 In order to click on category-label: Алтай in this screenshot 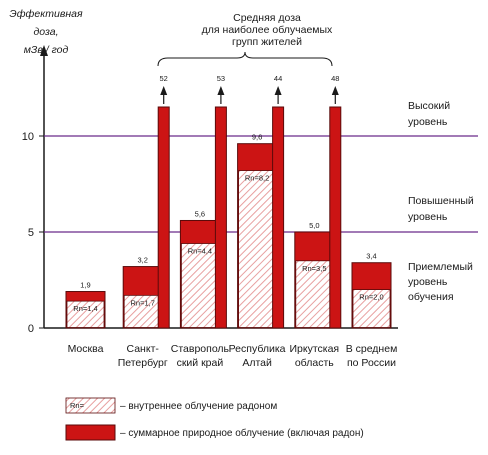, I will do `click(257, 363)`.